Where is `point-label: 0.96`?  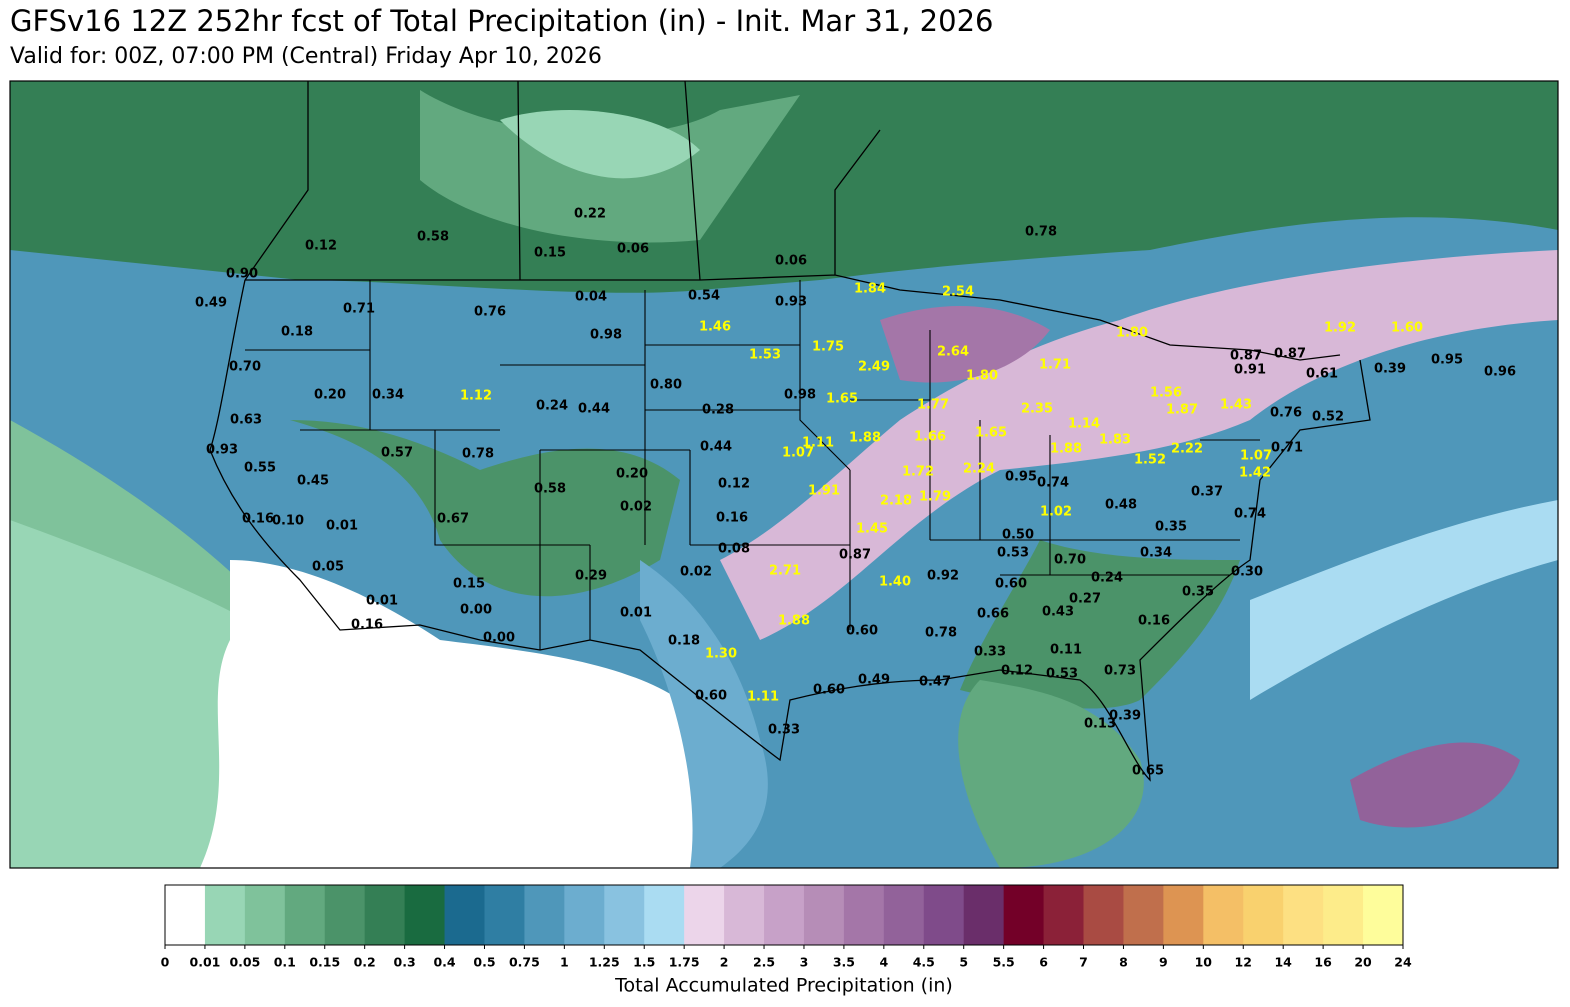
point-label: 0.96 is located at coordinates (1500, 372).